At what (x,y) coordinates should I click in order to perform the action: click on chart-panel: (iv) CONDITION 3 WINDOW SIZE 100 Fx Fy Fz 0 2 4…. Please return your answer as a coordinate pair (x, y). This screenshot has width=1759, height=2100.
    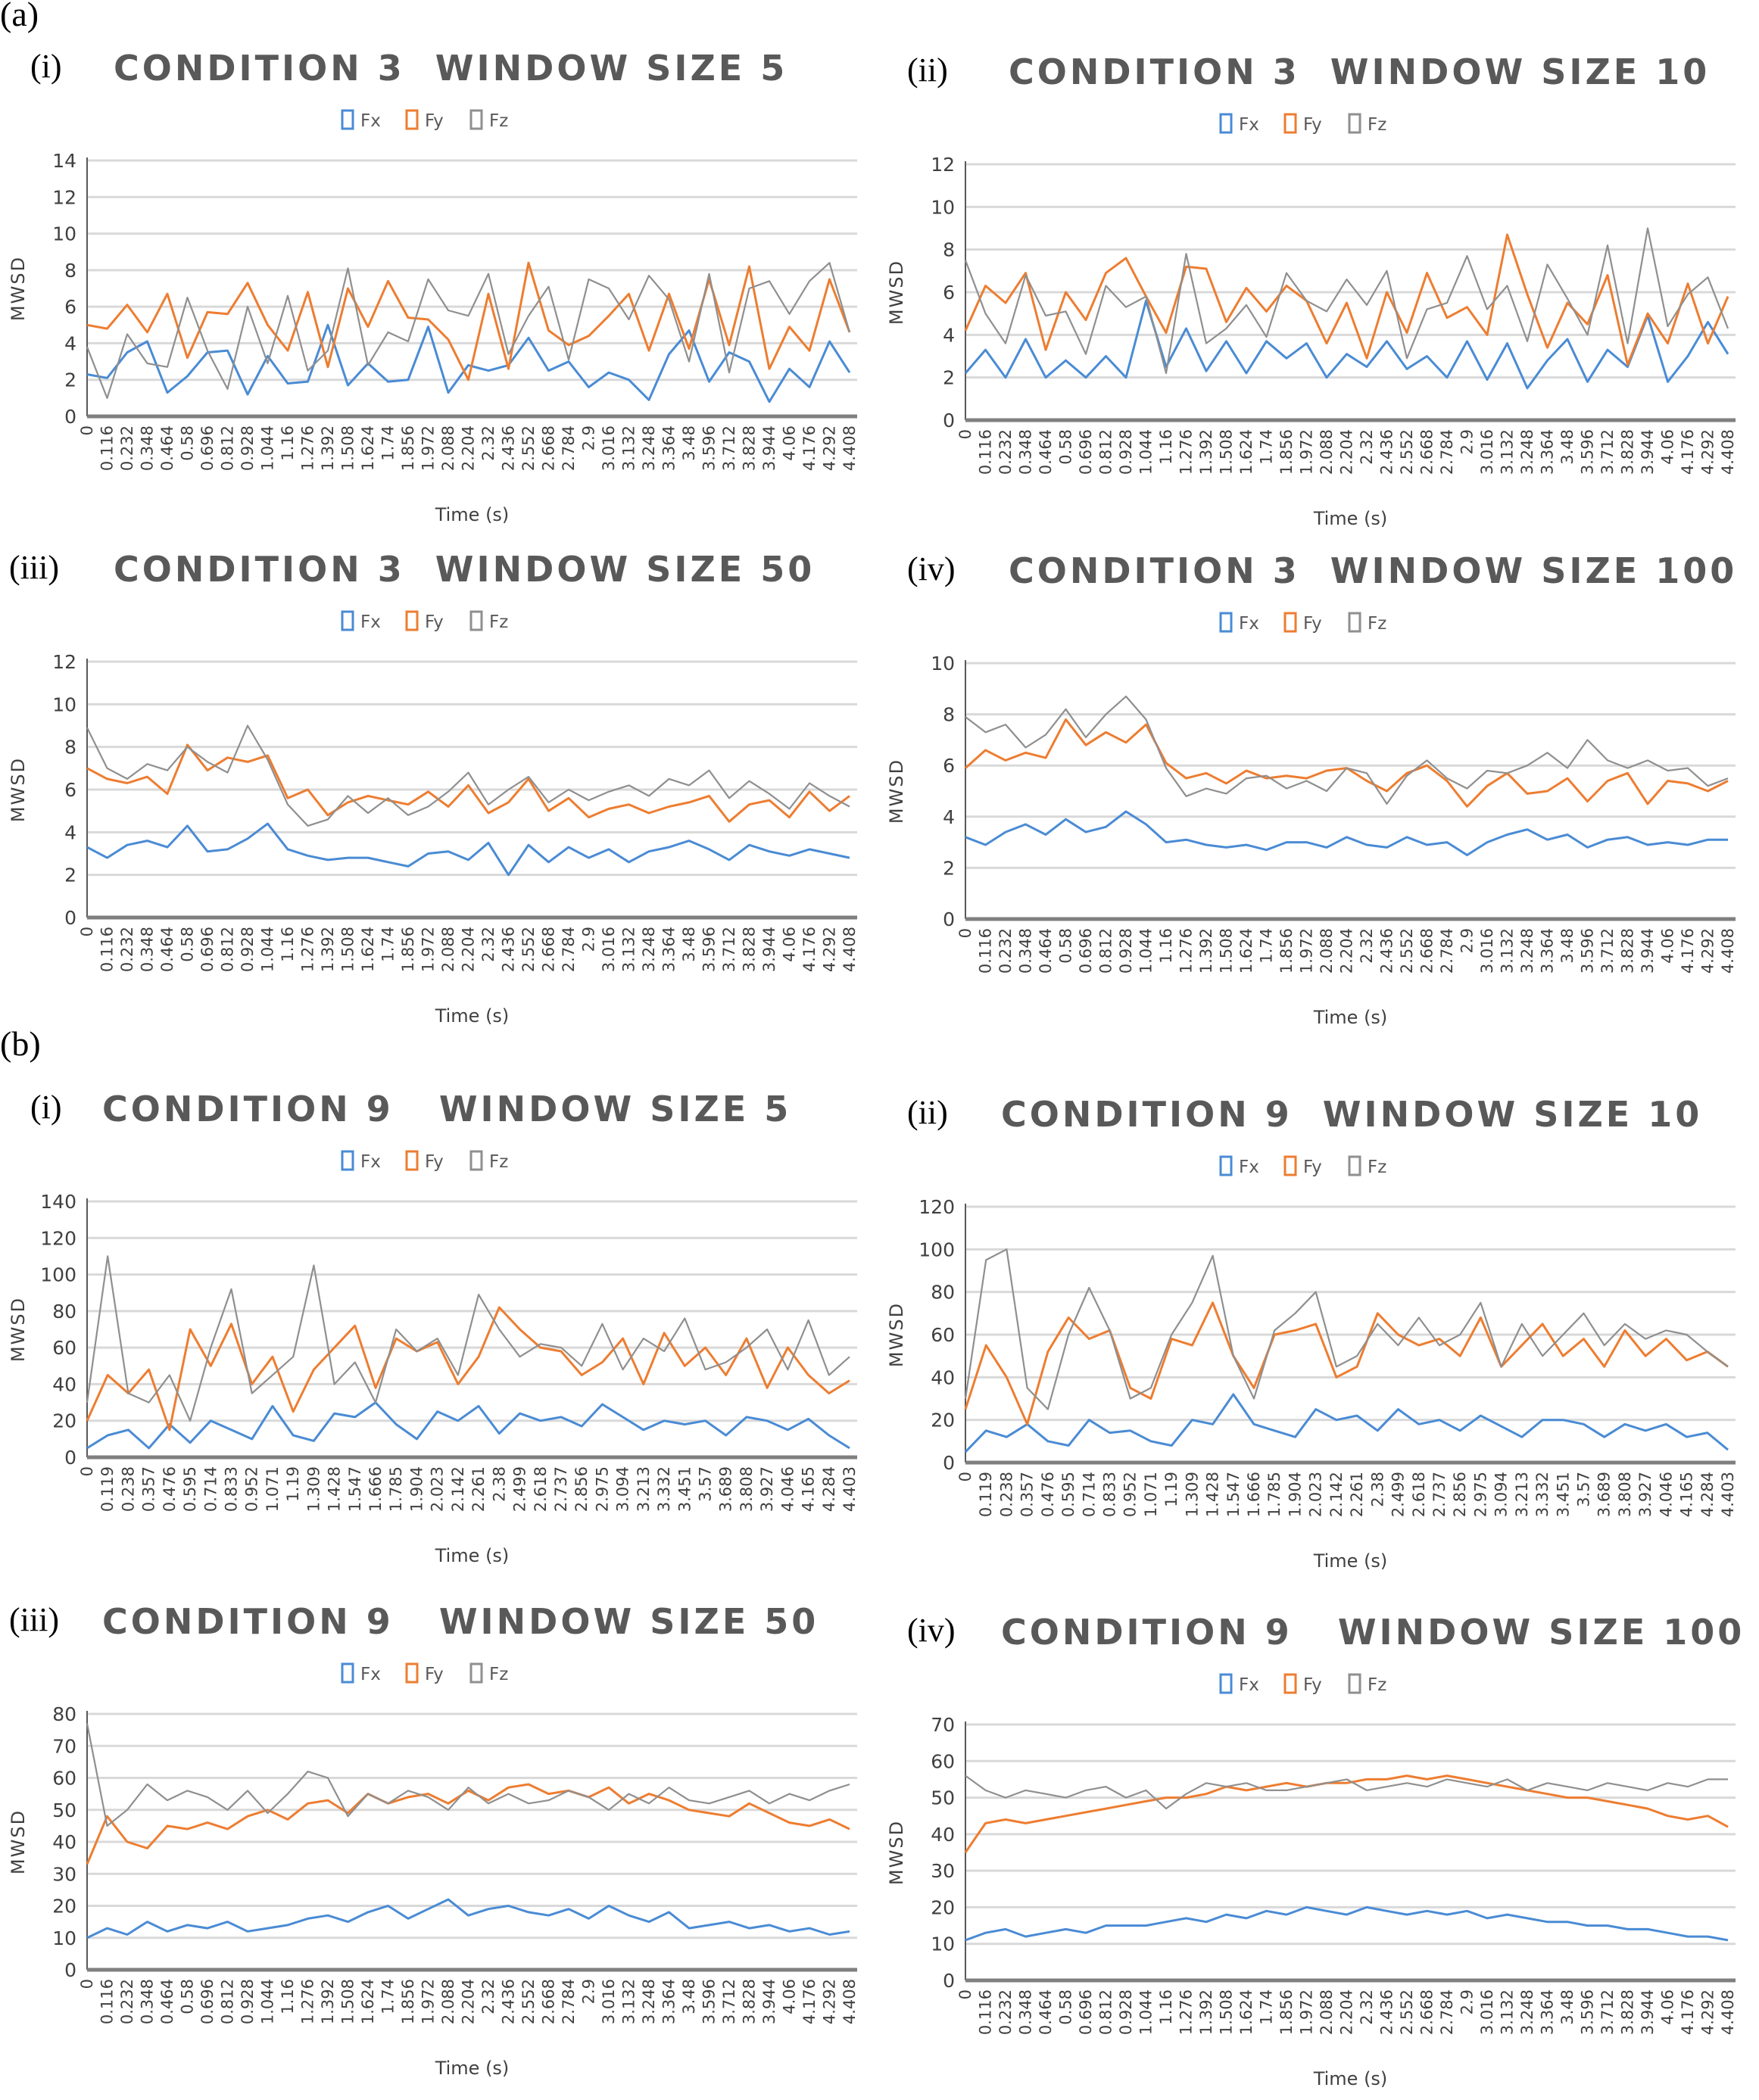
    Looking at the image, I should click on (1317, 768).